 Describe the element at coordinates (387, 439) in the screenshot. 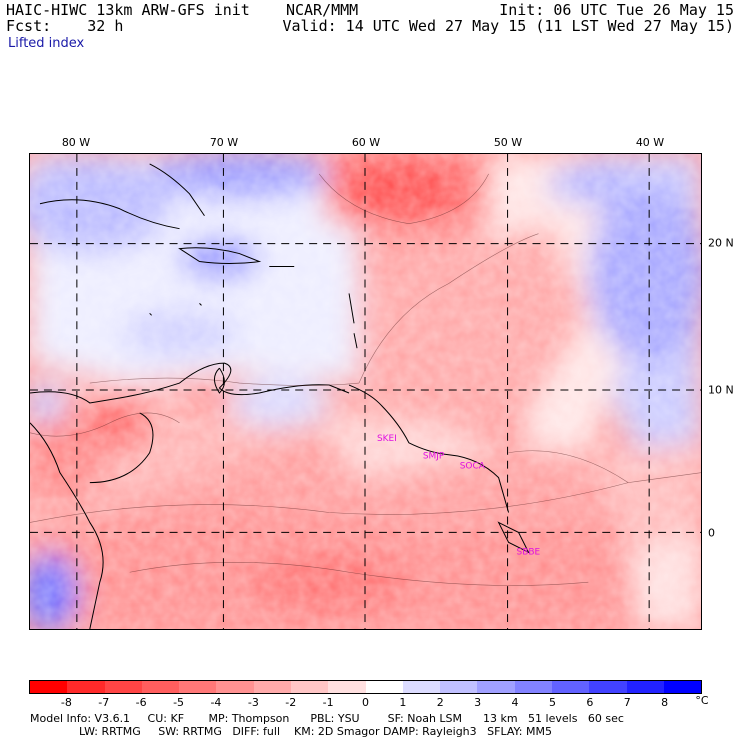

I see `station-skei: SKEI` at that location.